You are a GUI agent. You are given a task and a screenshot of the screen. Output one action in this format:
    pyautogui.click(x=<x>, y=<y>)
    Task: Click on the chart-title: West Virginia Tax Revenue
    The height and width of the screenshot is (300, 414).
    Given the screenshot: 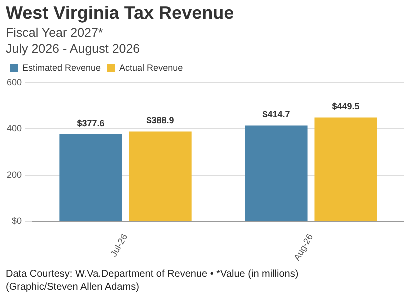 What is the action you would take?
    pyautogui.click(x=120, y=13)
    